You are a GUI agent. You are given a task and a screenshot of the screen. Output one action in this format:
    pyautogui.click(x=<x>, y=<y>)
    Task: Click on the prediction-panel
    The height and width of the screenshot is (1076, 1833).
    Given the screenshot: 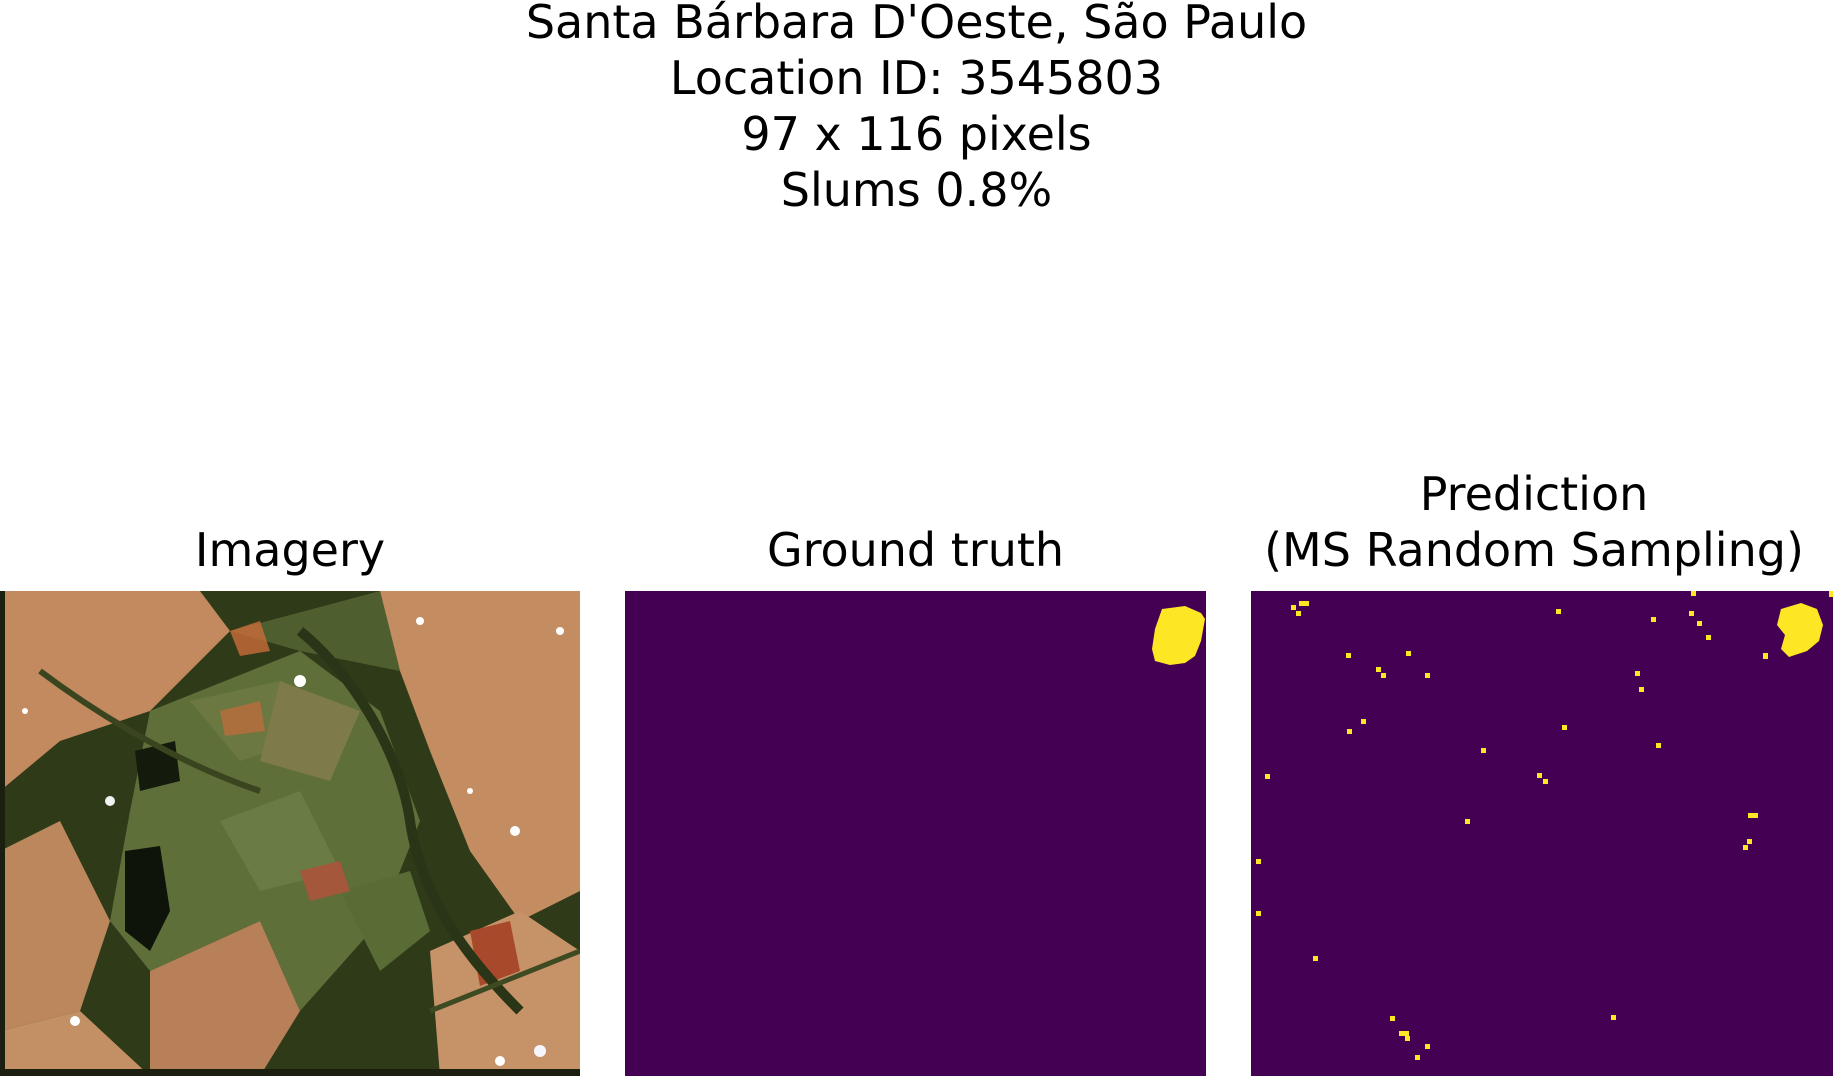 What is the action you would take?
    pyautogui.click(x=1542, y=833)
    